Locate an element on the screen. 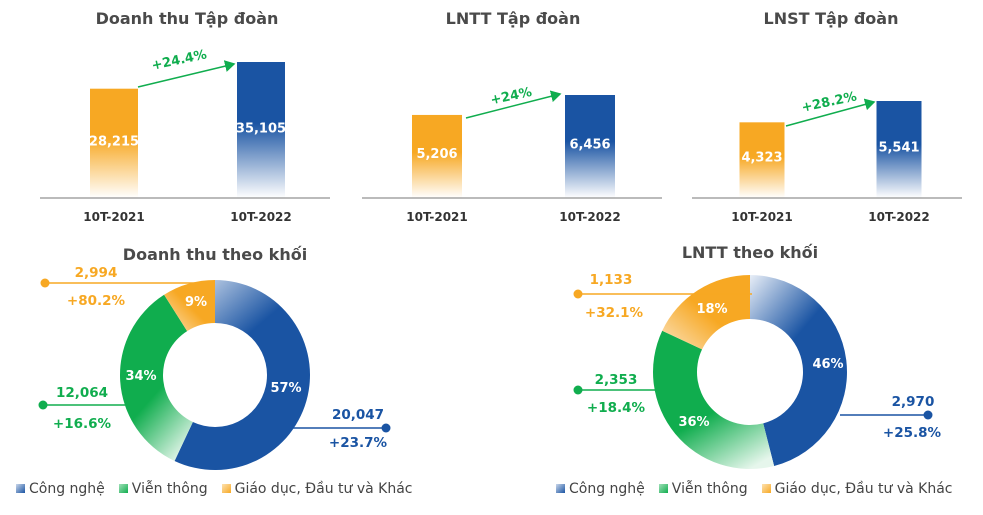  slice-growth-label: +18.4% is located at coordinates (616, 408).